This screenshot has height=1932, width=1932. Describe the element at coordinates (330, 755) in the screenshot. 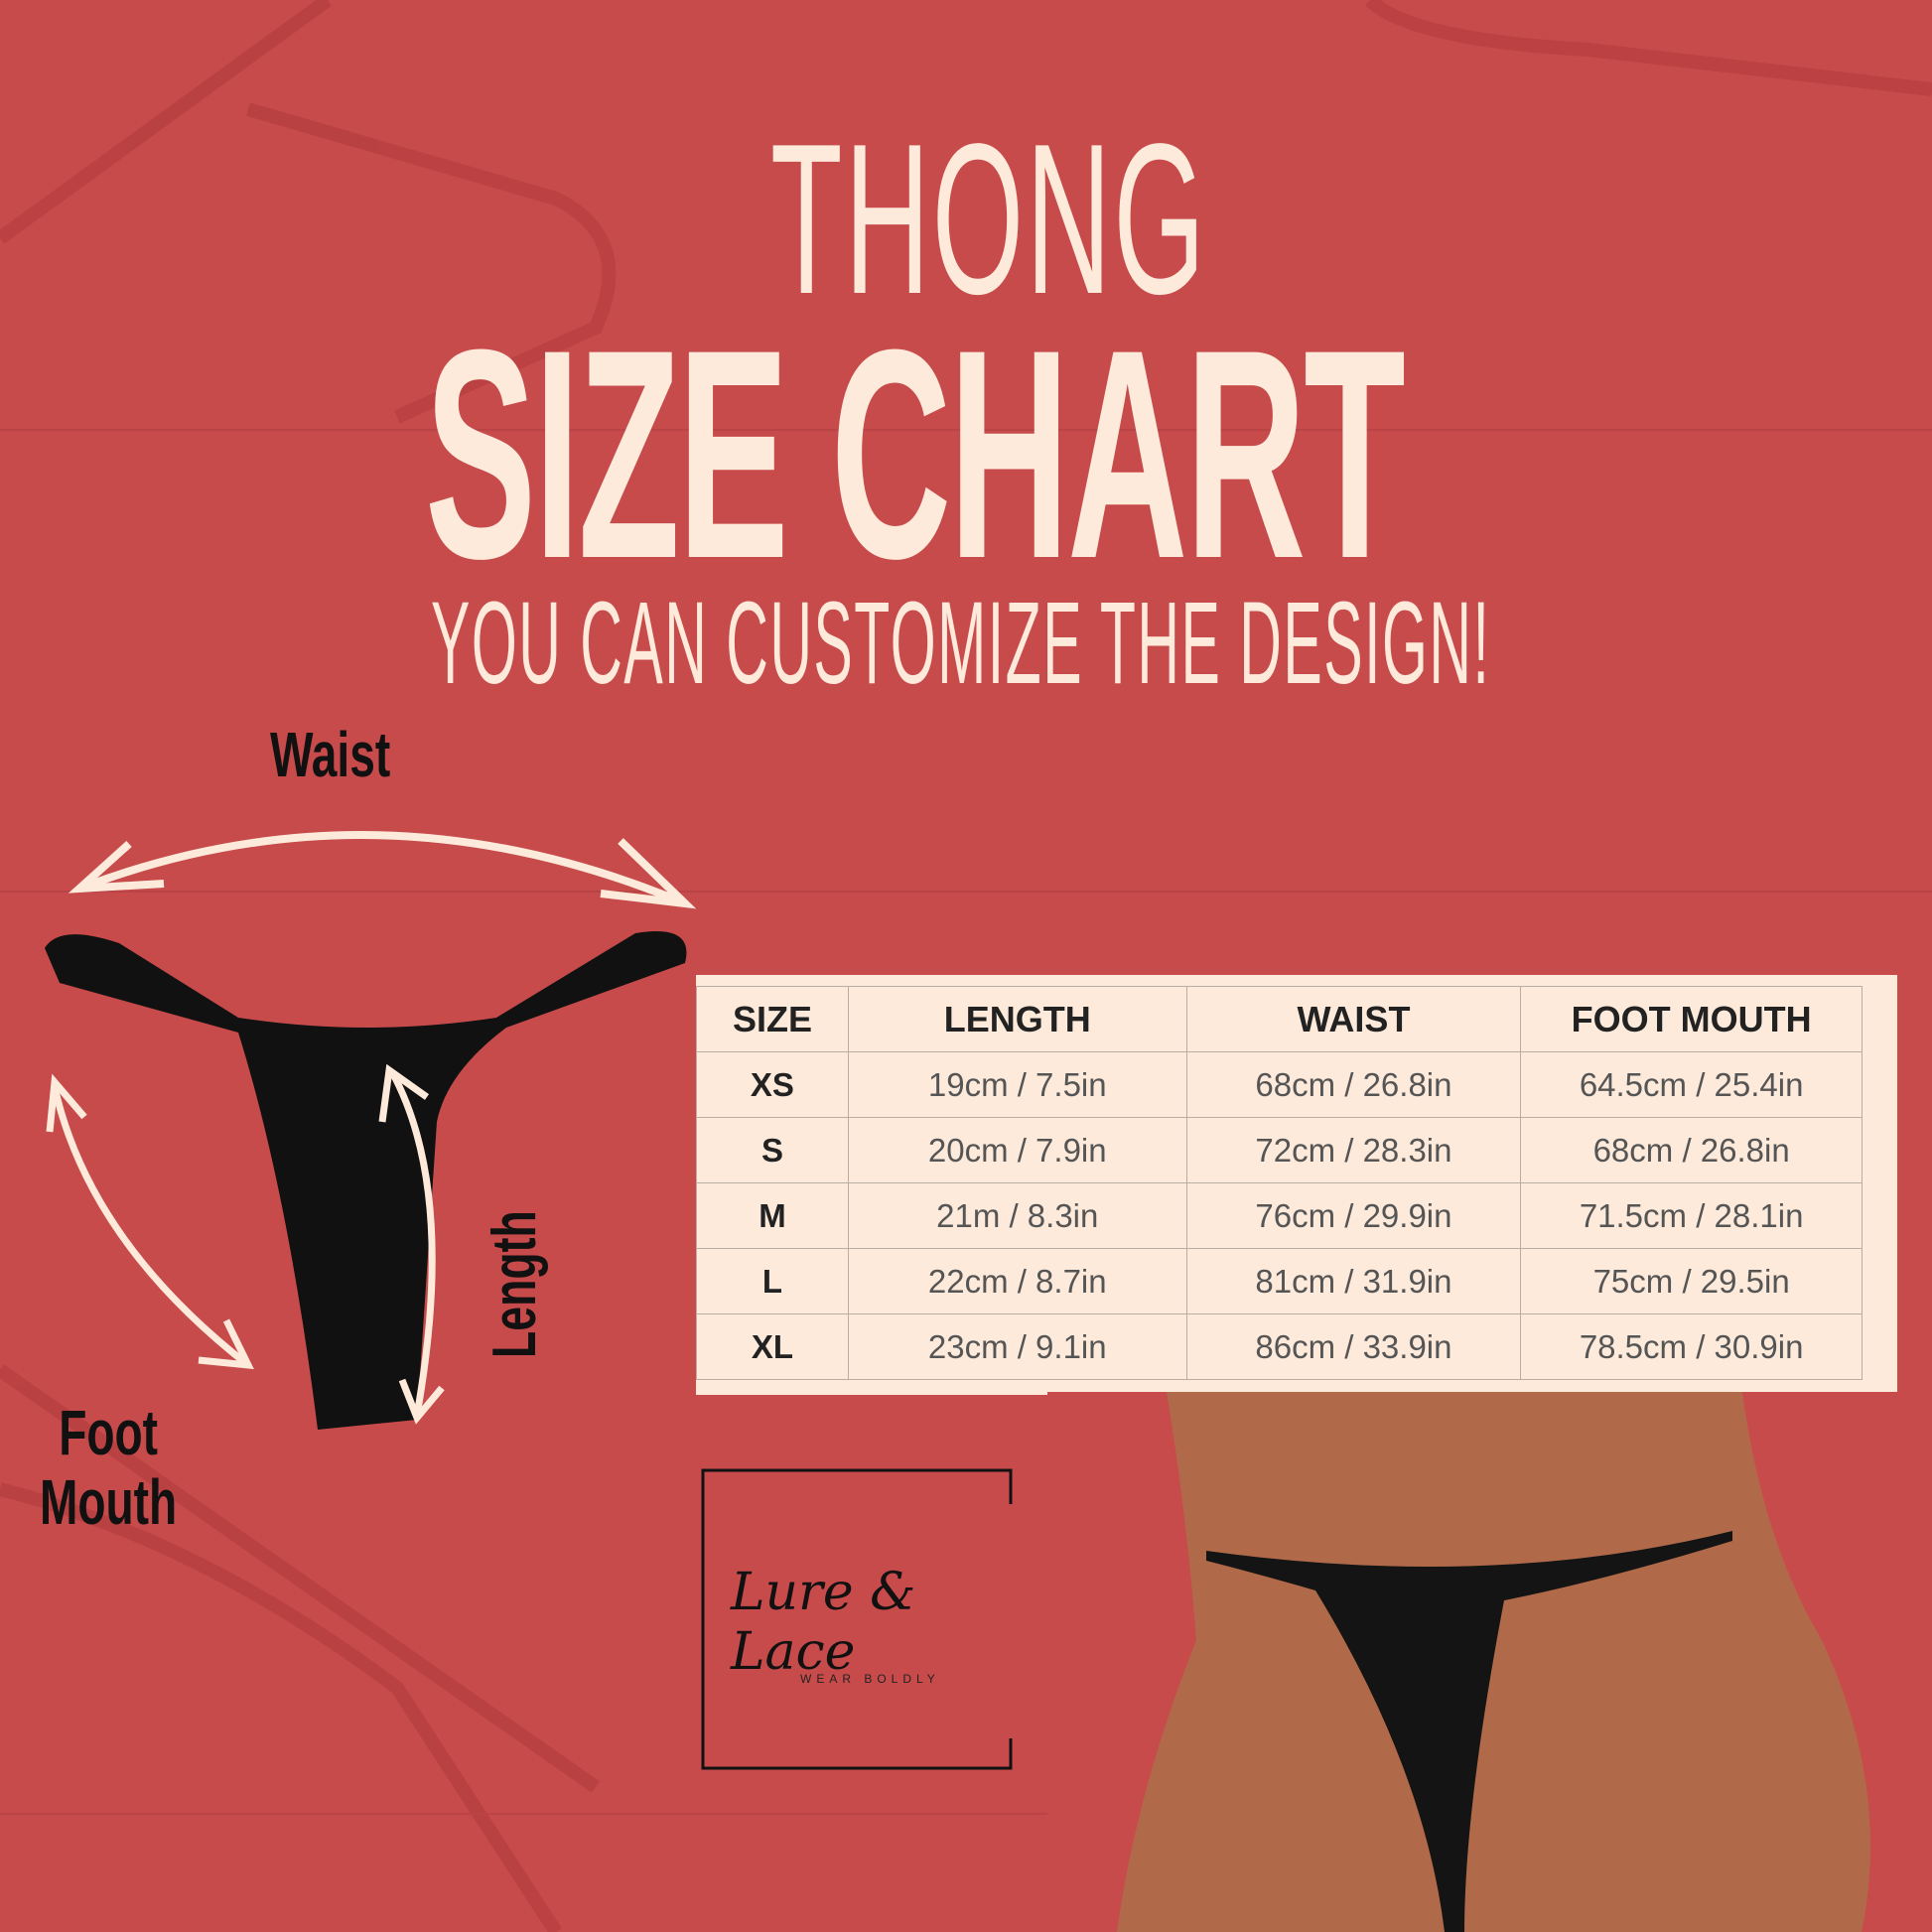

I see `waist-label: Waist` at that location.